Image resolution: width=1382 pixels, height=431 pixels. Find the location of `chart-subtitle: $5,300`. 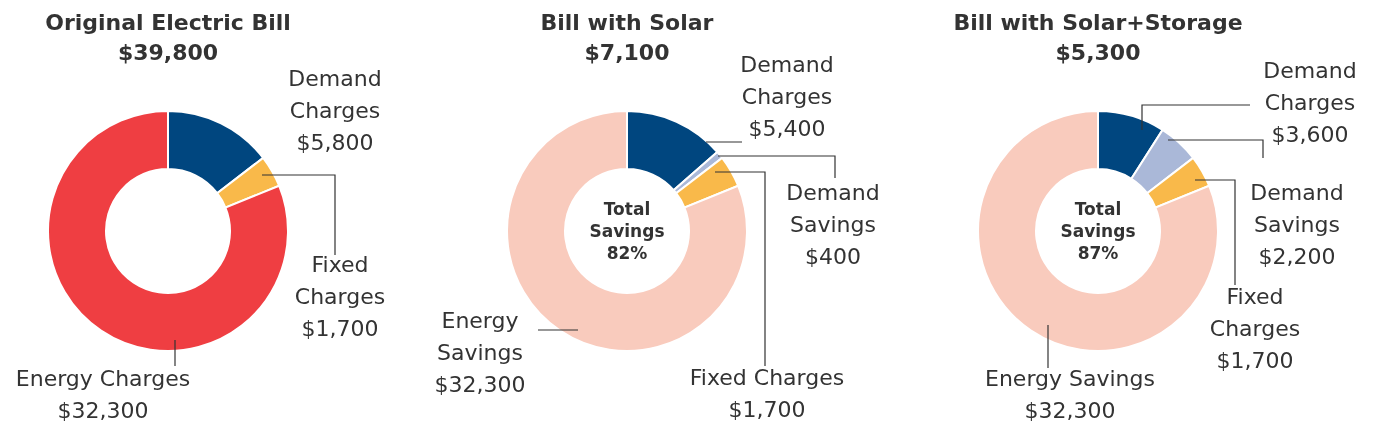

chart-subtitle: $5,300 is located at coordinates (1098, 52).